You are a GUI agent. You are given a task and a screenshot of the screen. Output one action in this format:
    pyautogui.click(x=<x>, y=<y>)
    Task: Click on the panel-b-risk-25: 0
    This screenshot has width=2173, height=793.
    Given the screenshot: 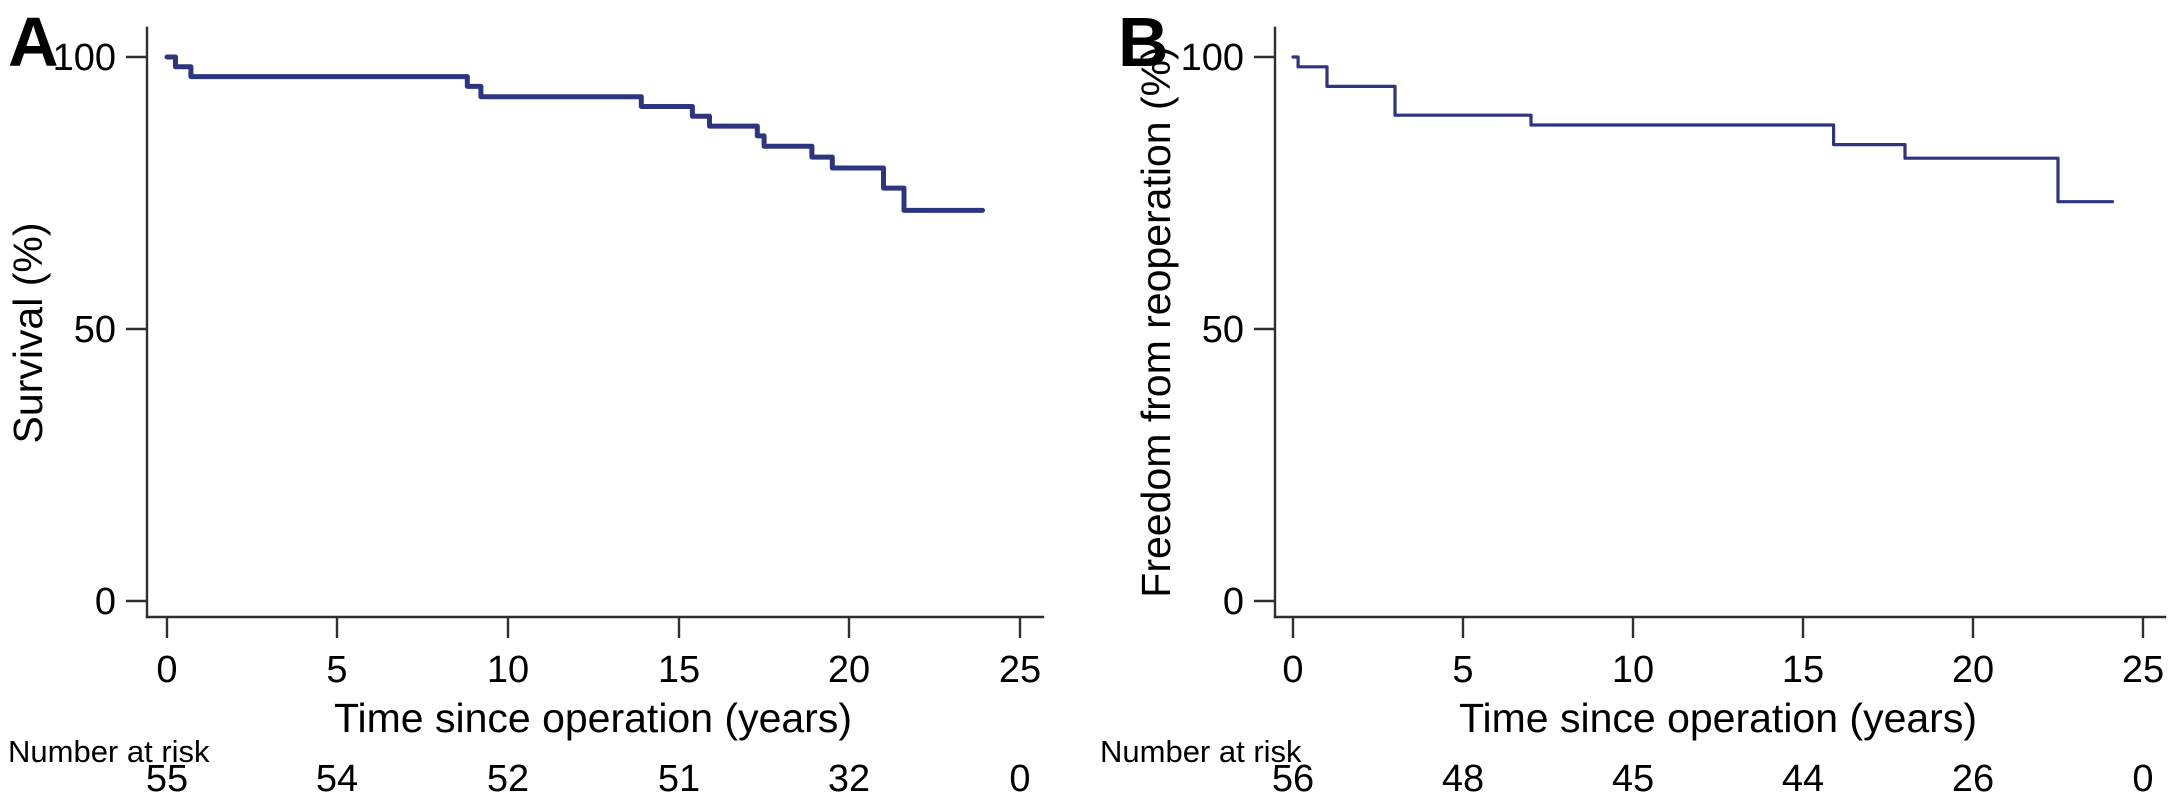 What is the action you would take?
    pyautogui.click(x=2142, y=775)
    